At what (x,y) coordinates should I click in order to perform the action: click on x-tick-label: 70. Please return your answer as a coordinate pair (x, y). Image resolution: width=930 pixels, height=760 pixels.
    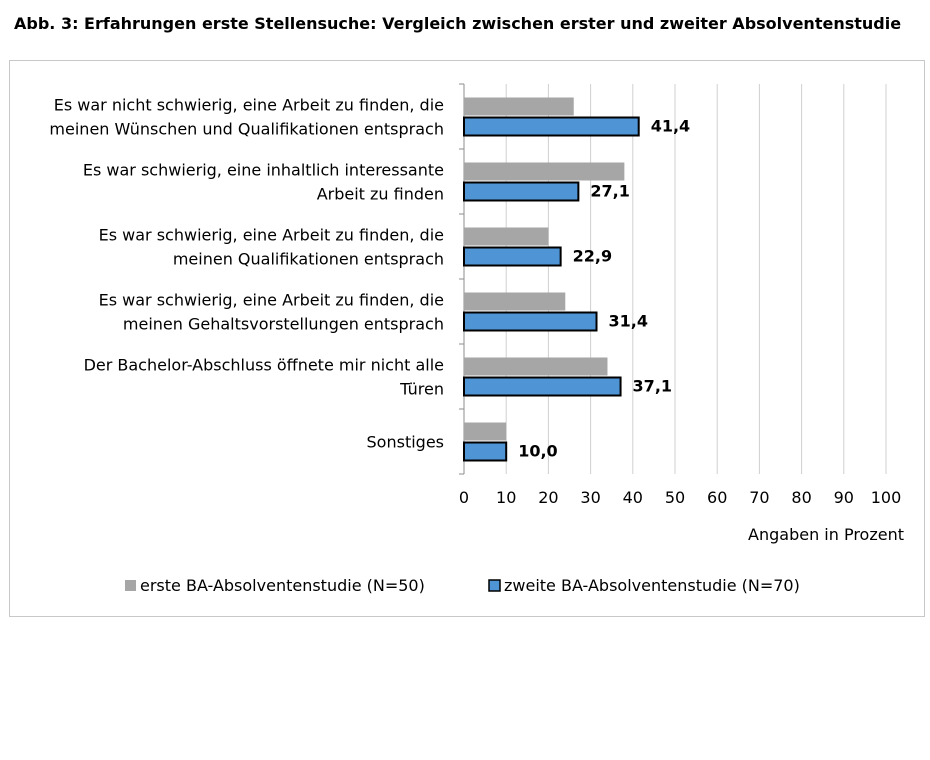
    Looking at the image, I should click on (759, 497).